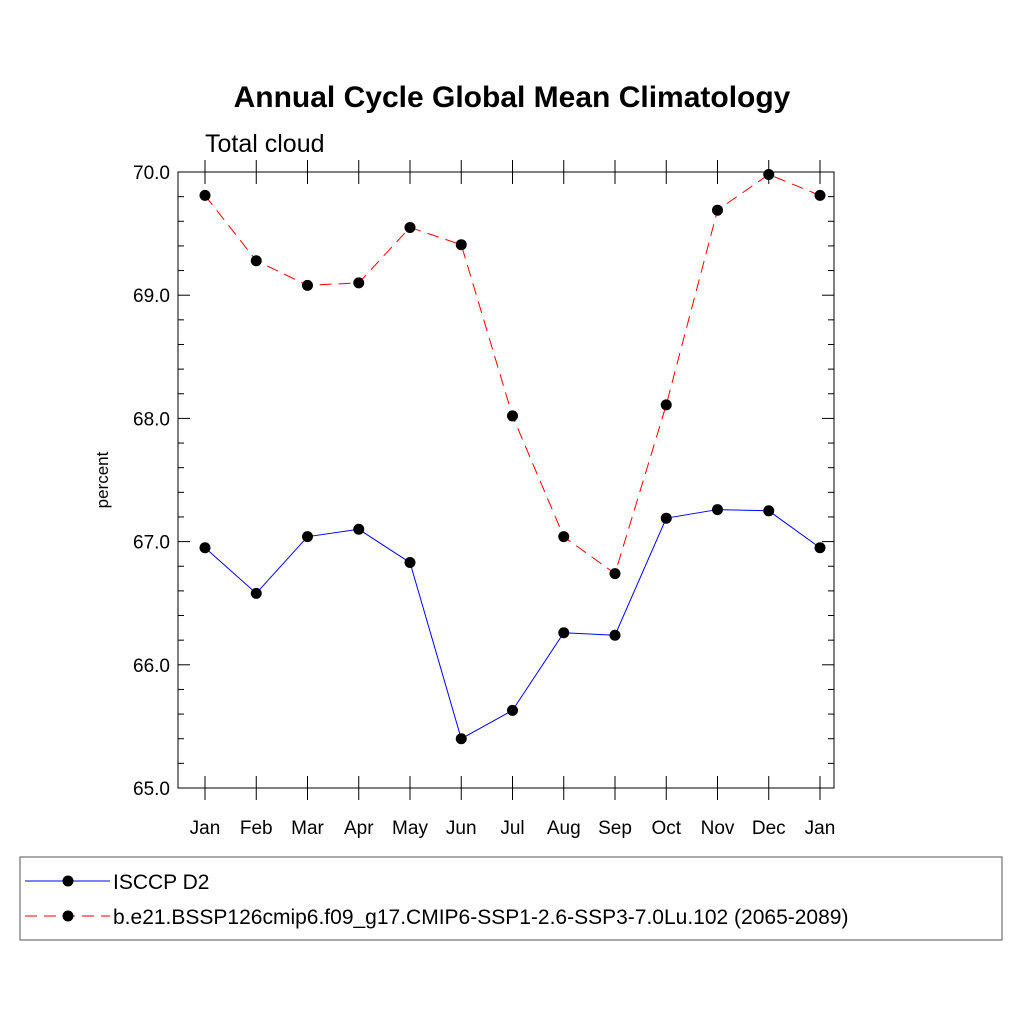 The height and width of the screenshot is (1024, 1024). Describe the element at coordinates (564, 828) in the screenshot. I see `x-tick-label: Aug` at that location.